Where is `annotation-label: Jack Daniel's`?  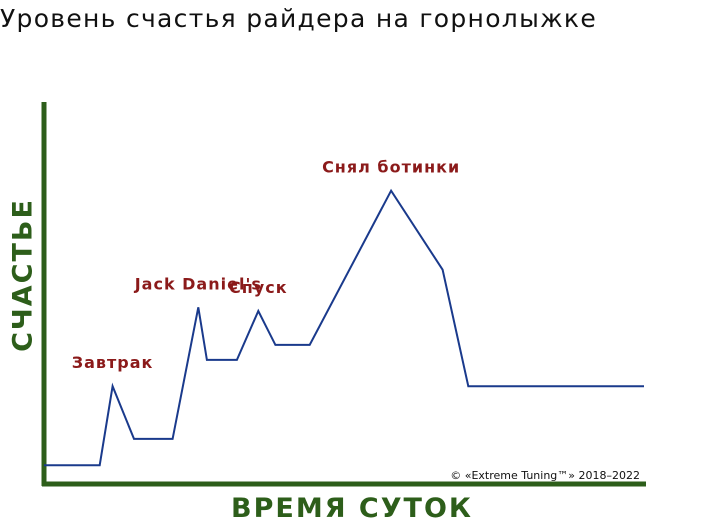 annotation-label: Jack Daniel's is located at coordinates (198, 283).